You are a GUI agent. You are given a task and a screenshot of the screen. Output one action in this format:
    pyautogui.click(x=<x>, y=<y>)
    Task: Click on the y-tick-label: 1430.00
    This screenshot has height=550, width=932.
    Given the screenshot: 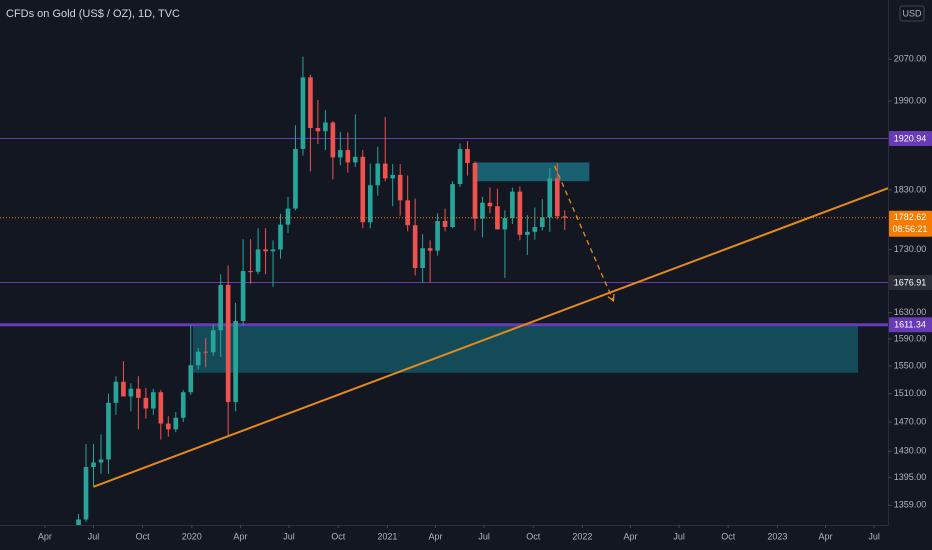 What is the action you would take?
    pyautogui.click(x=910, y=451)
    